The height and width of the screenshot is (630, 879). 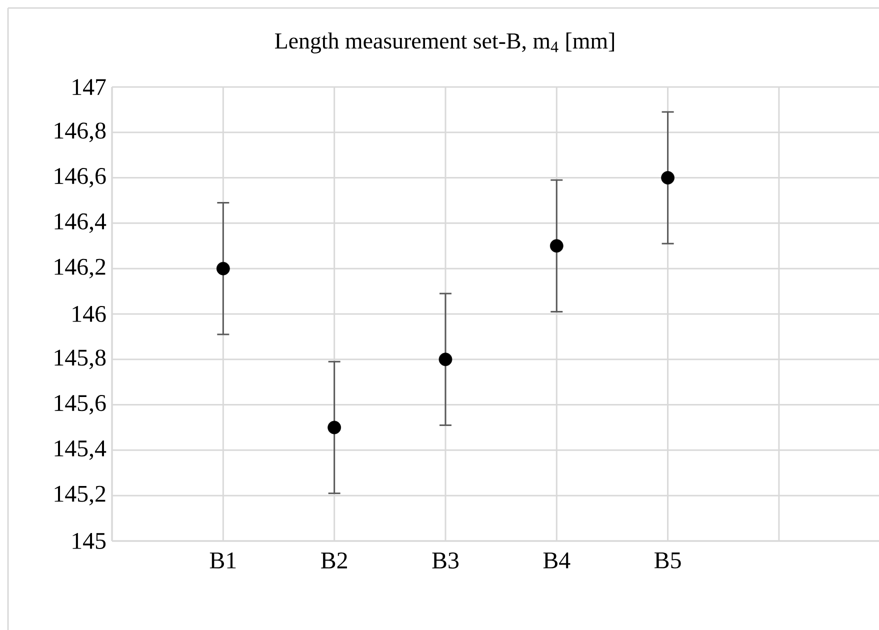 I want to click on y-tick-label: 146,6, so click(x=80, y=178).